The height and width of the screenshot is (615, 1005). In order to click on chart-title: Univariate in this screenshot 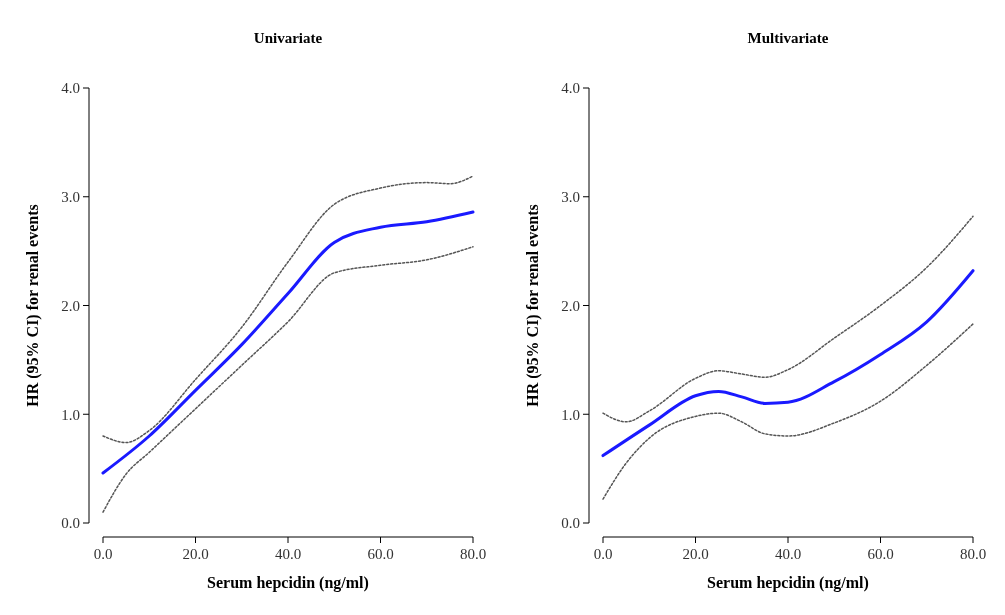, I will do `click(288, 38)`.